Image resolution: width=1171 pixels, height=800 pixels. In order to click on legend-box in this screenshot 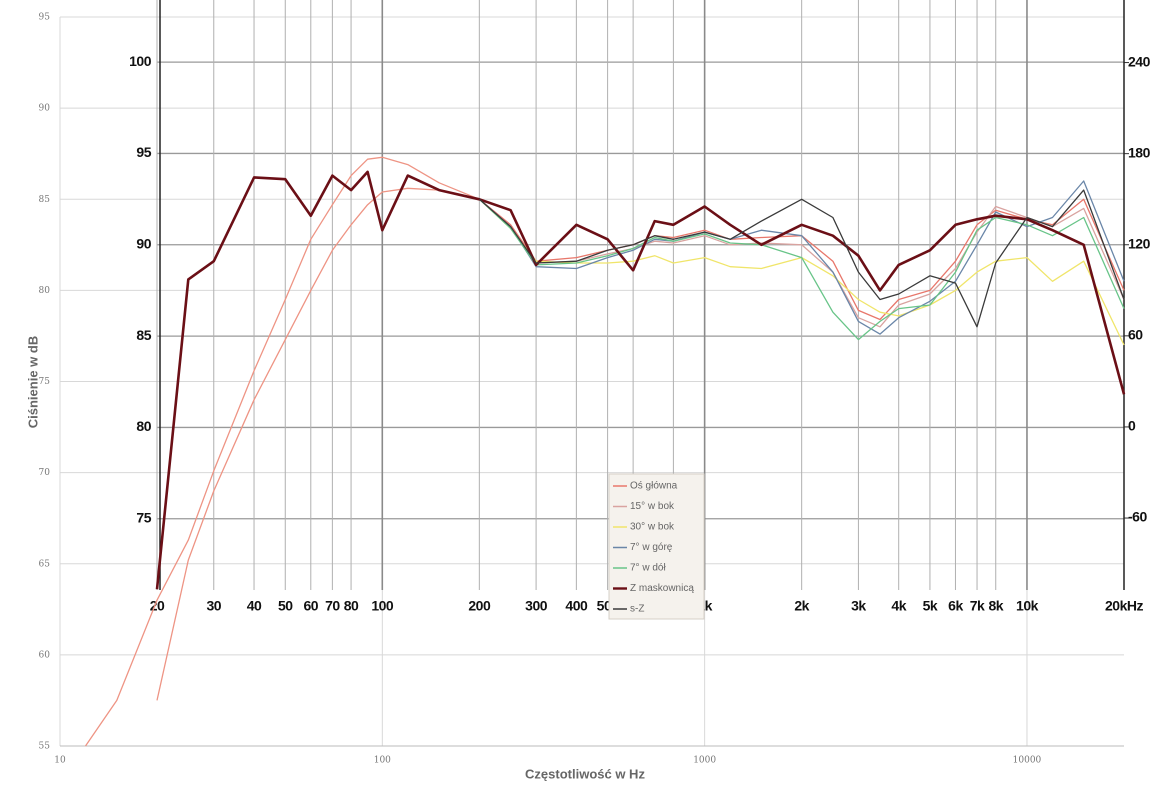, I will do `click(656, 546)`.